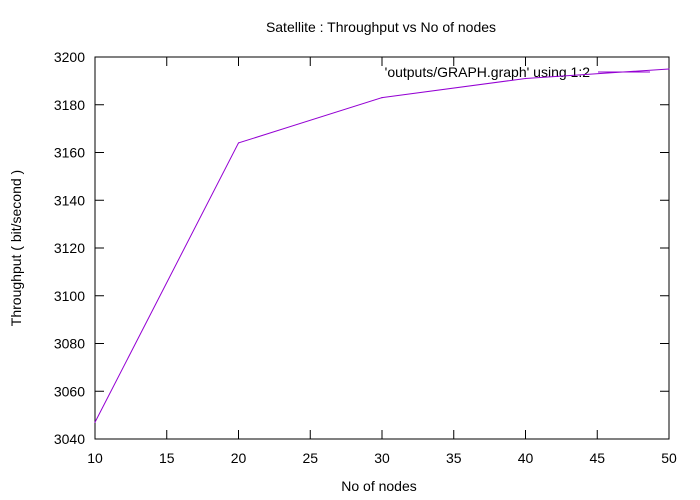 Image resolution: width=700 pixels, height=500 pixels. I want to click on legend: 'outputs/GRAPH.graph' using 1:2, so click(517, 72).